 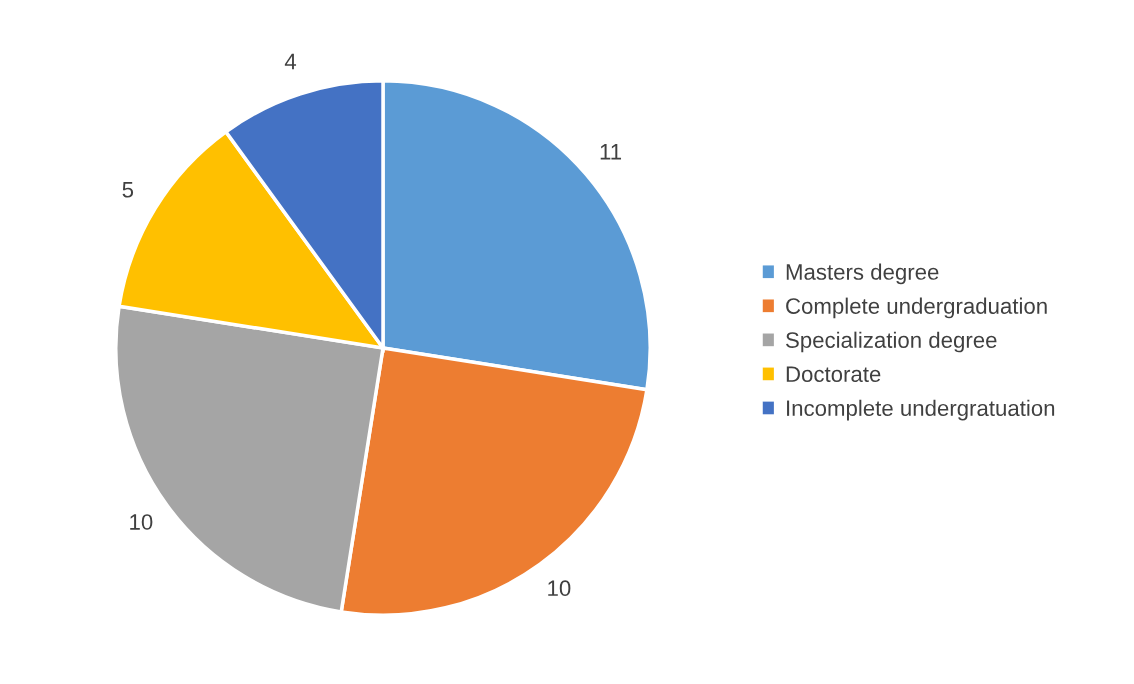 What do you see at coordinates (290, 61) in the screenshot?
I see `data-label: 4` at bounding box center [290, 61].